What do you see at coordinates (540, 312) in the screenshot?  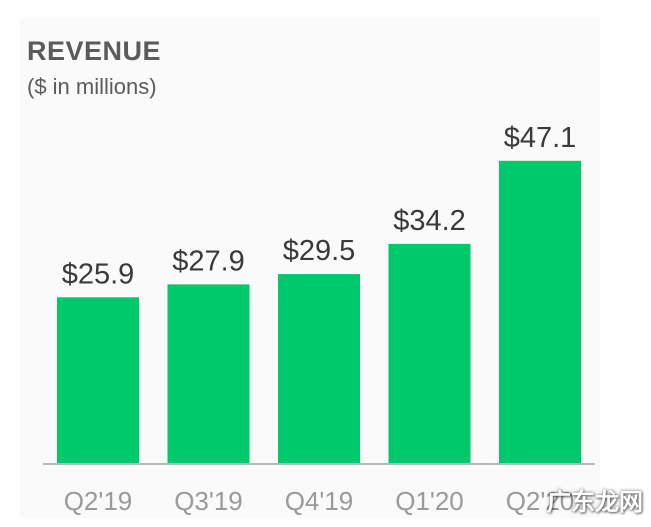 I see `bar-Q2'20` at bounding box center [540, 312].